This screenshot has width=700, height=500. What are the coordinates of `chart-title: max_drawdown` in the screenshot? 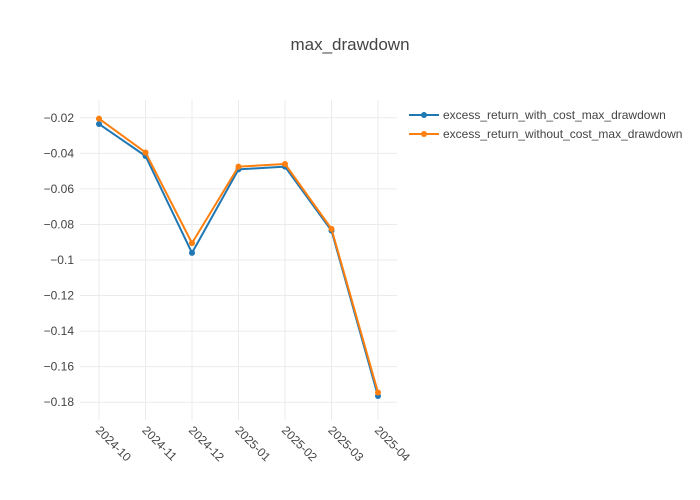 It's located at (349, 44).